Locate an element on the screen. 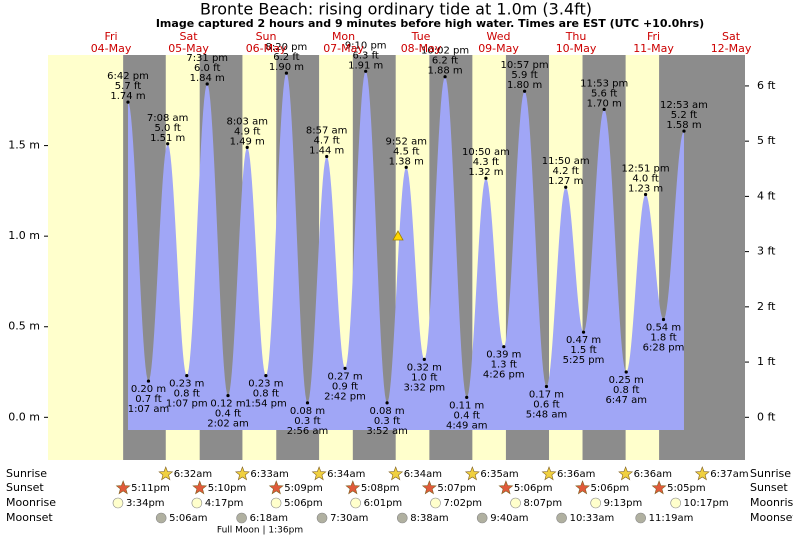  y2-tick-label: 4 ft is located at coordinates (766, 195).